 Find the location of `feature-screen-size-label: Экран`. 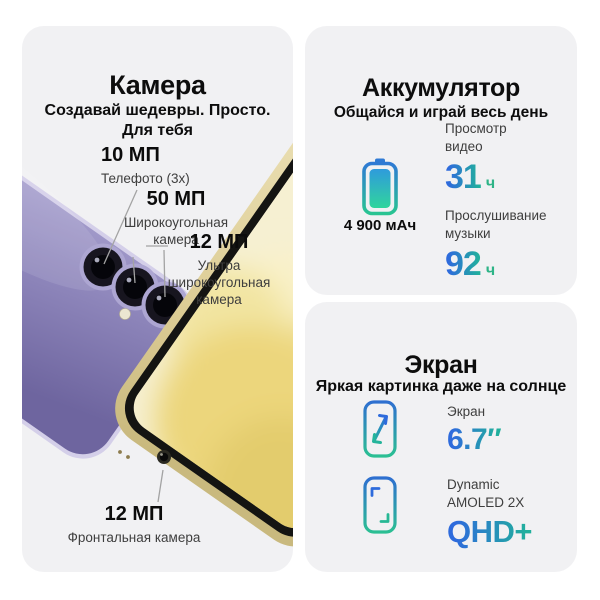

feature-screen-size-label: Экран is located at coordinates (474, 412).